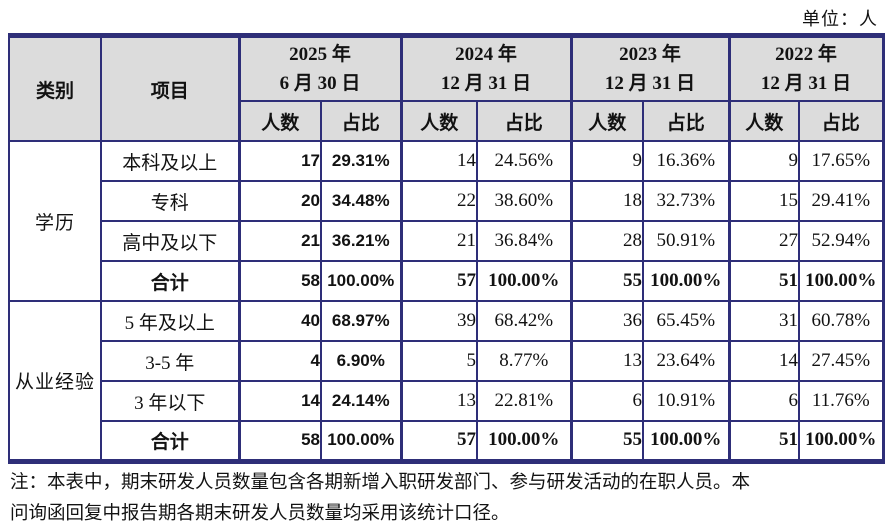 Image resolution: width=890 pixels, height=530 pixels. Describe the element at coordinates (841, 241) in the screenshot. I see `cell-ratio: 52.94%` at that location.